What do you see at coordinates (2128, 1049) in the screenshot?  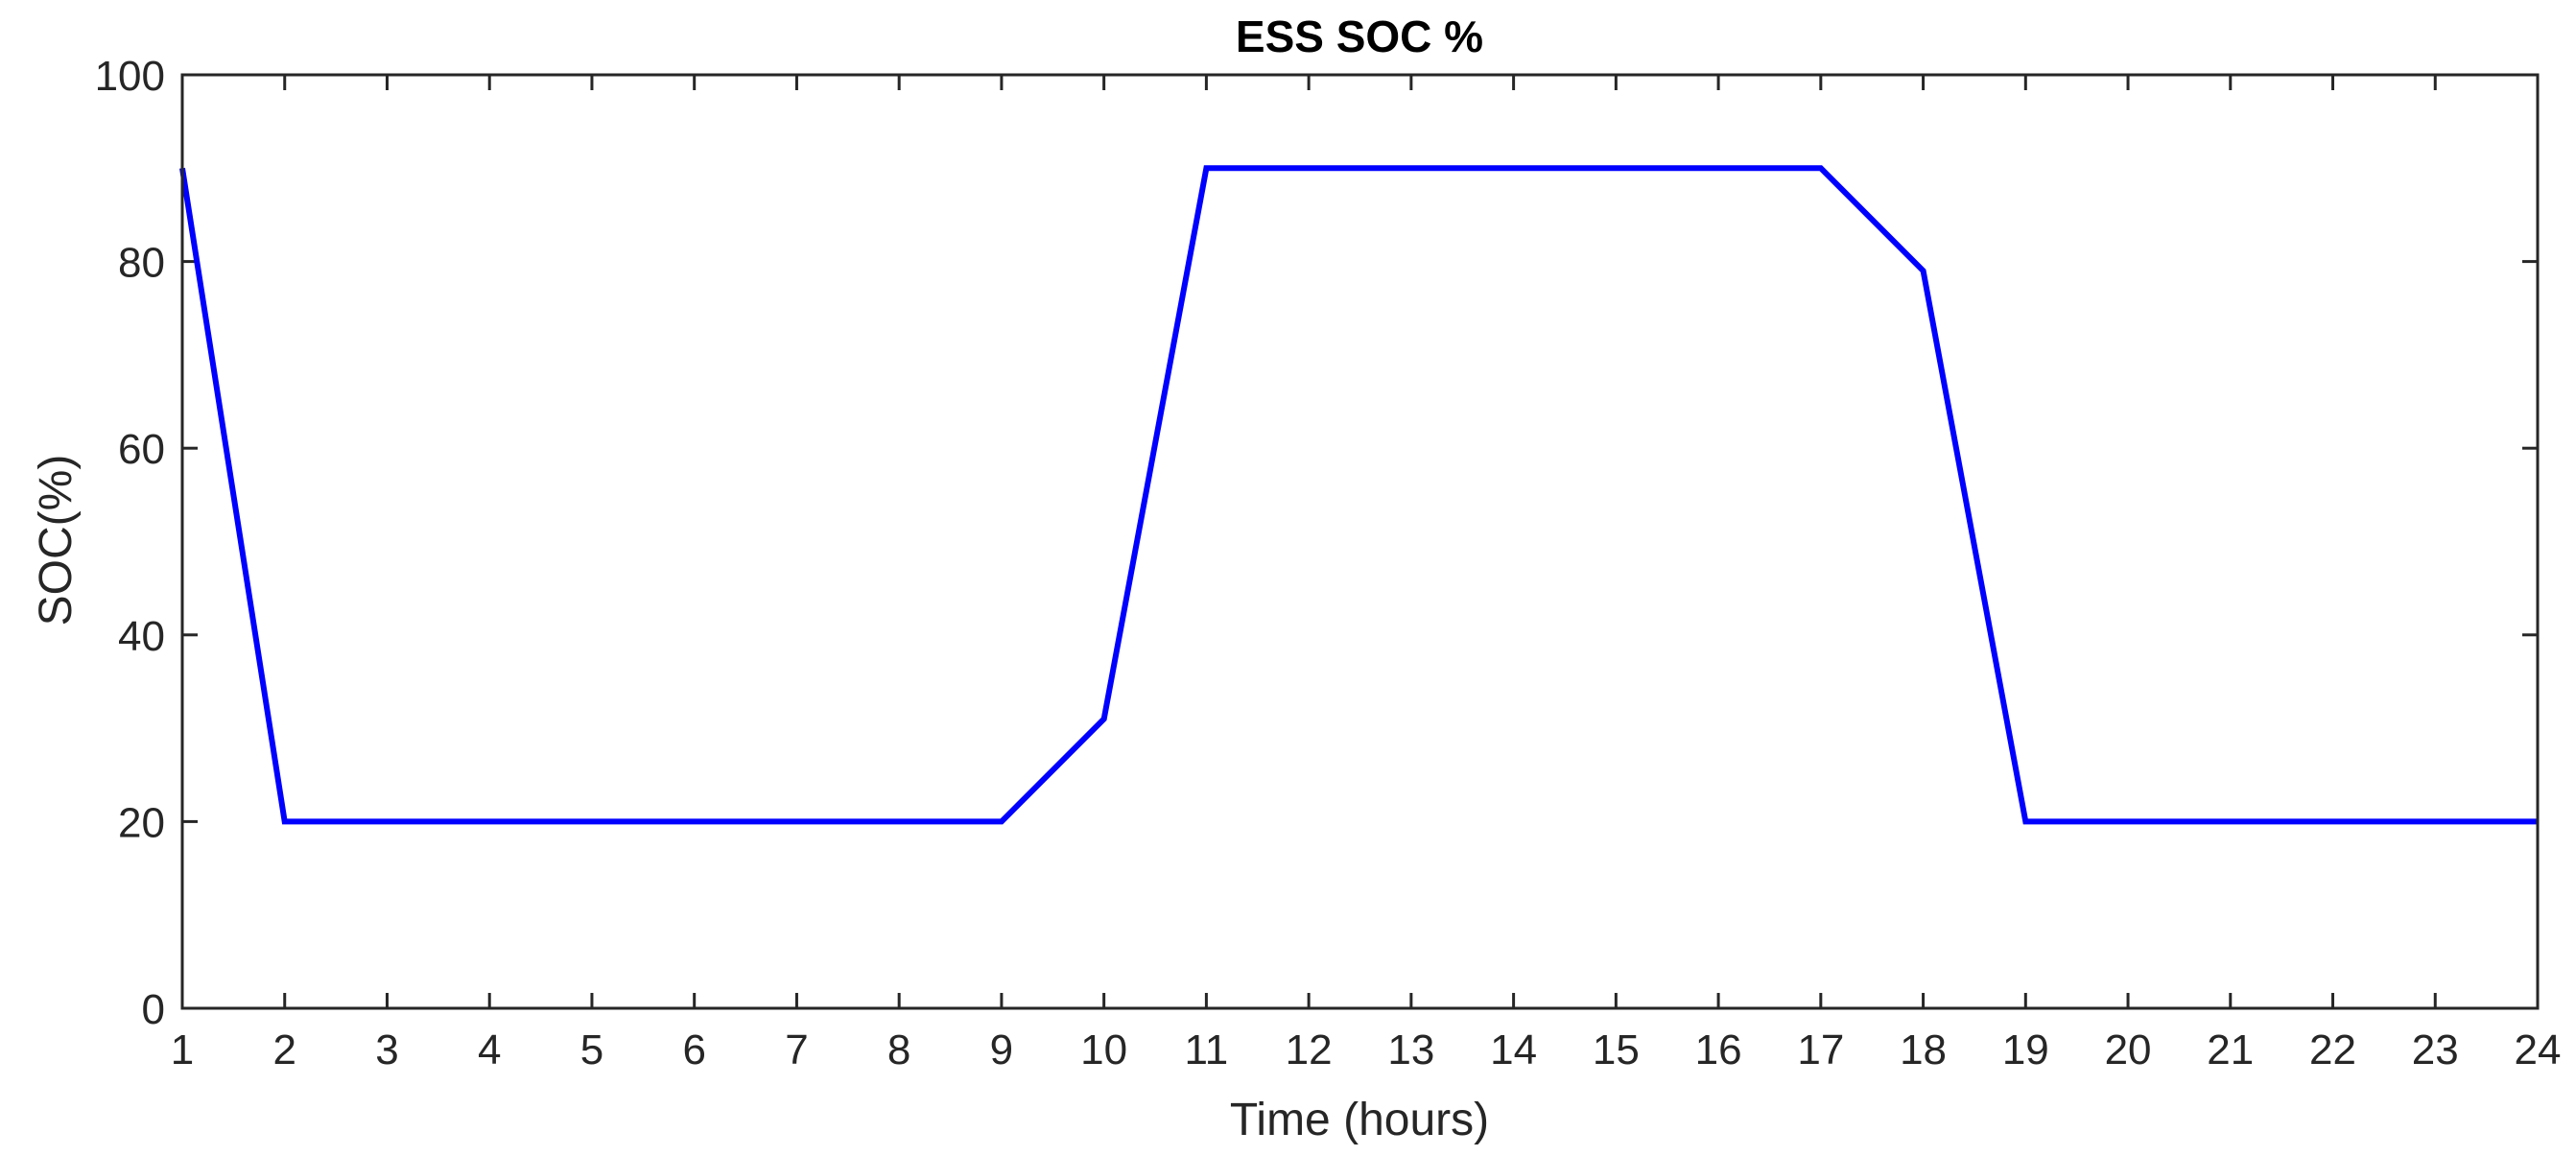 I see `x-tick-label: 20` at bounding box center [2128, 1049].